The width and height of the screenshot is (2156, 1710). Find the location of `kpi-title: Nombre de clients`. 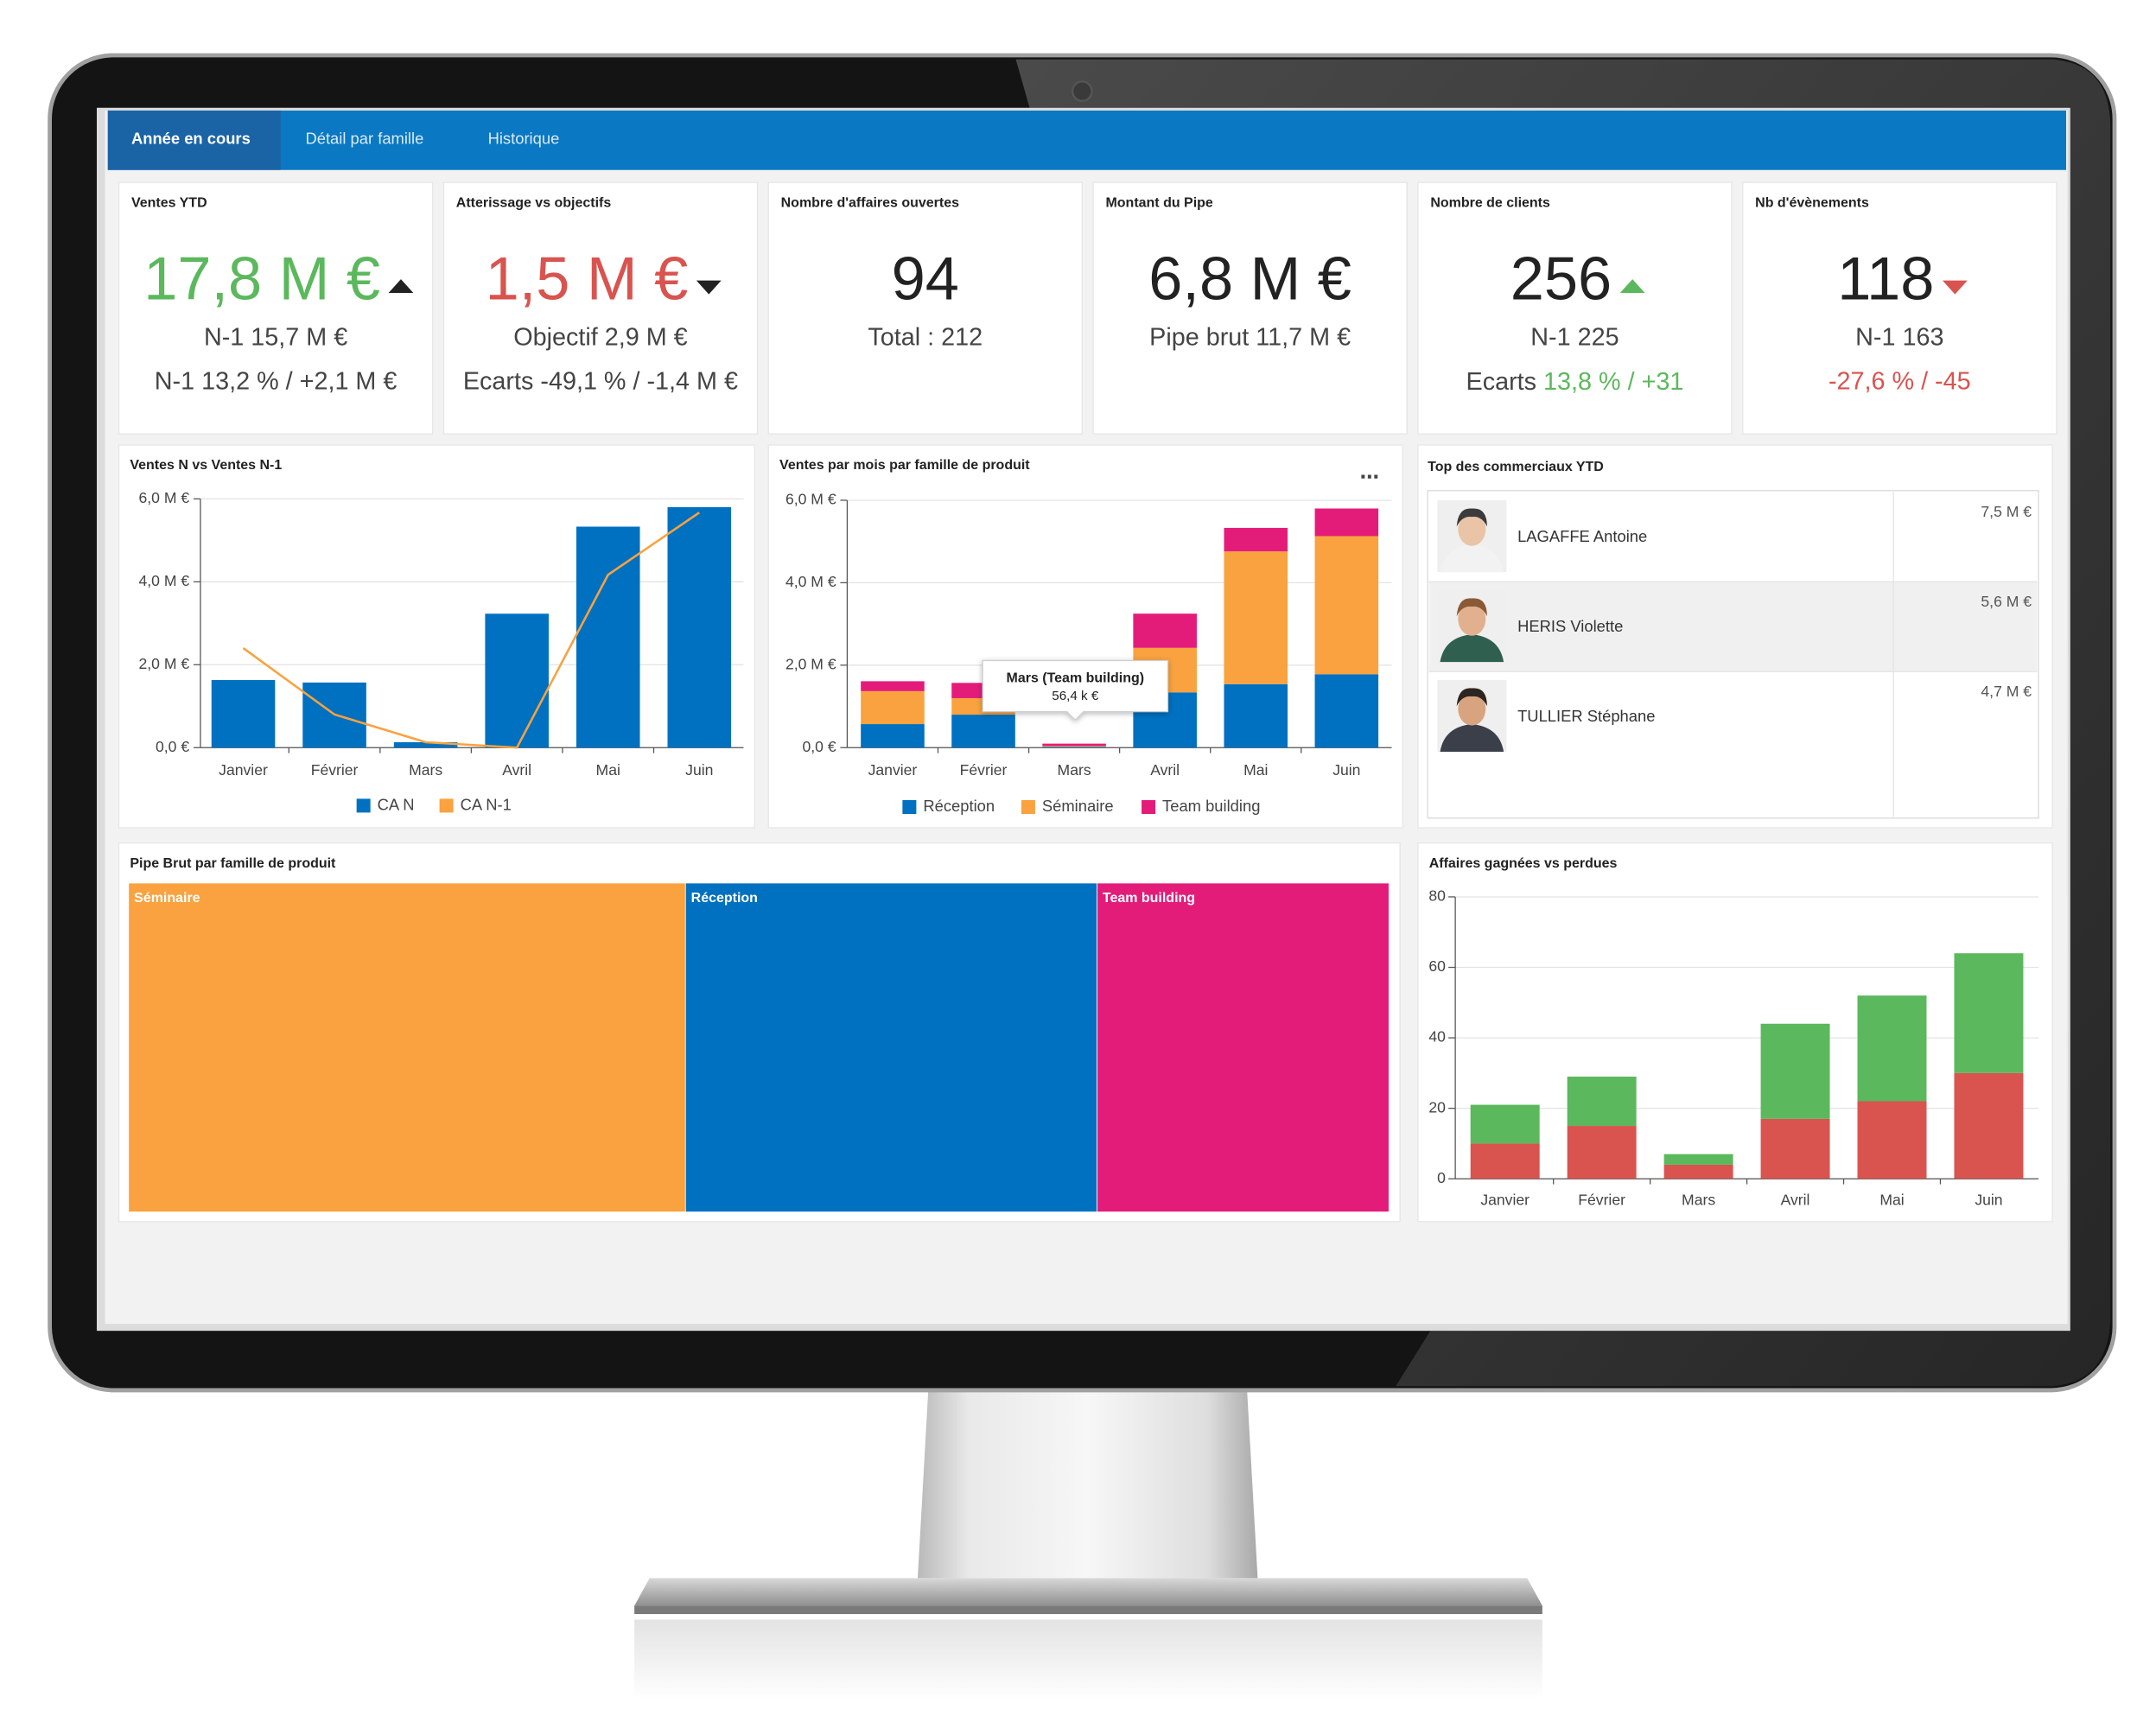

kpi-title: Nombre de clients is located at coordinates (1490, 202).